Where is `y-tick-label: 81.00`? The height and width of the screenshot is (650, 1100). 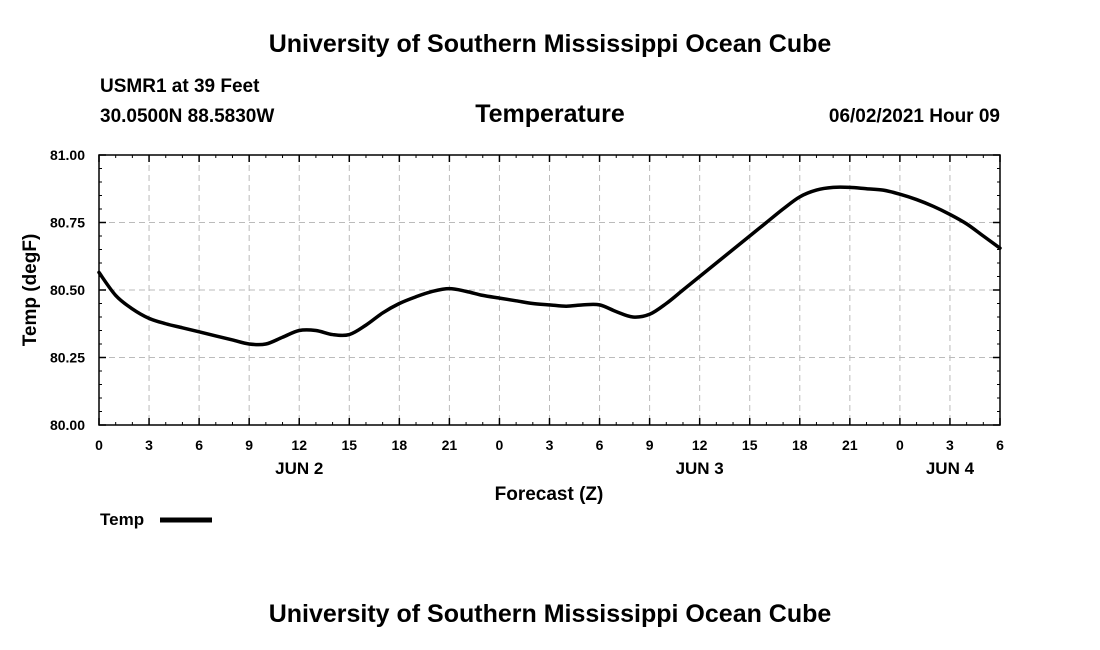 y-tick-label: 81.00 is located at coordinates (67, 155).